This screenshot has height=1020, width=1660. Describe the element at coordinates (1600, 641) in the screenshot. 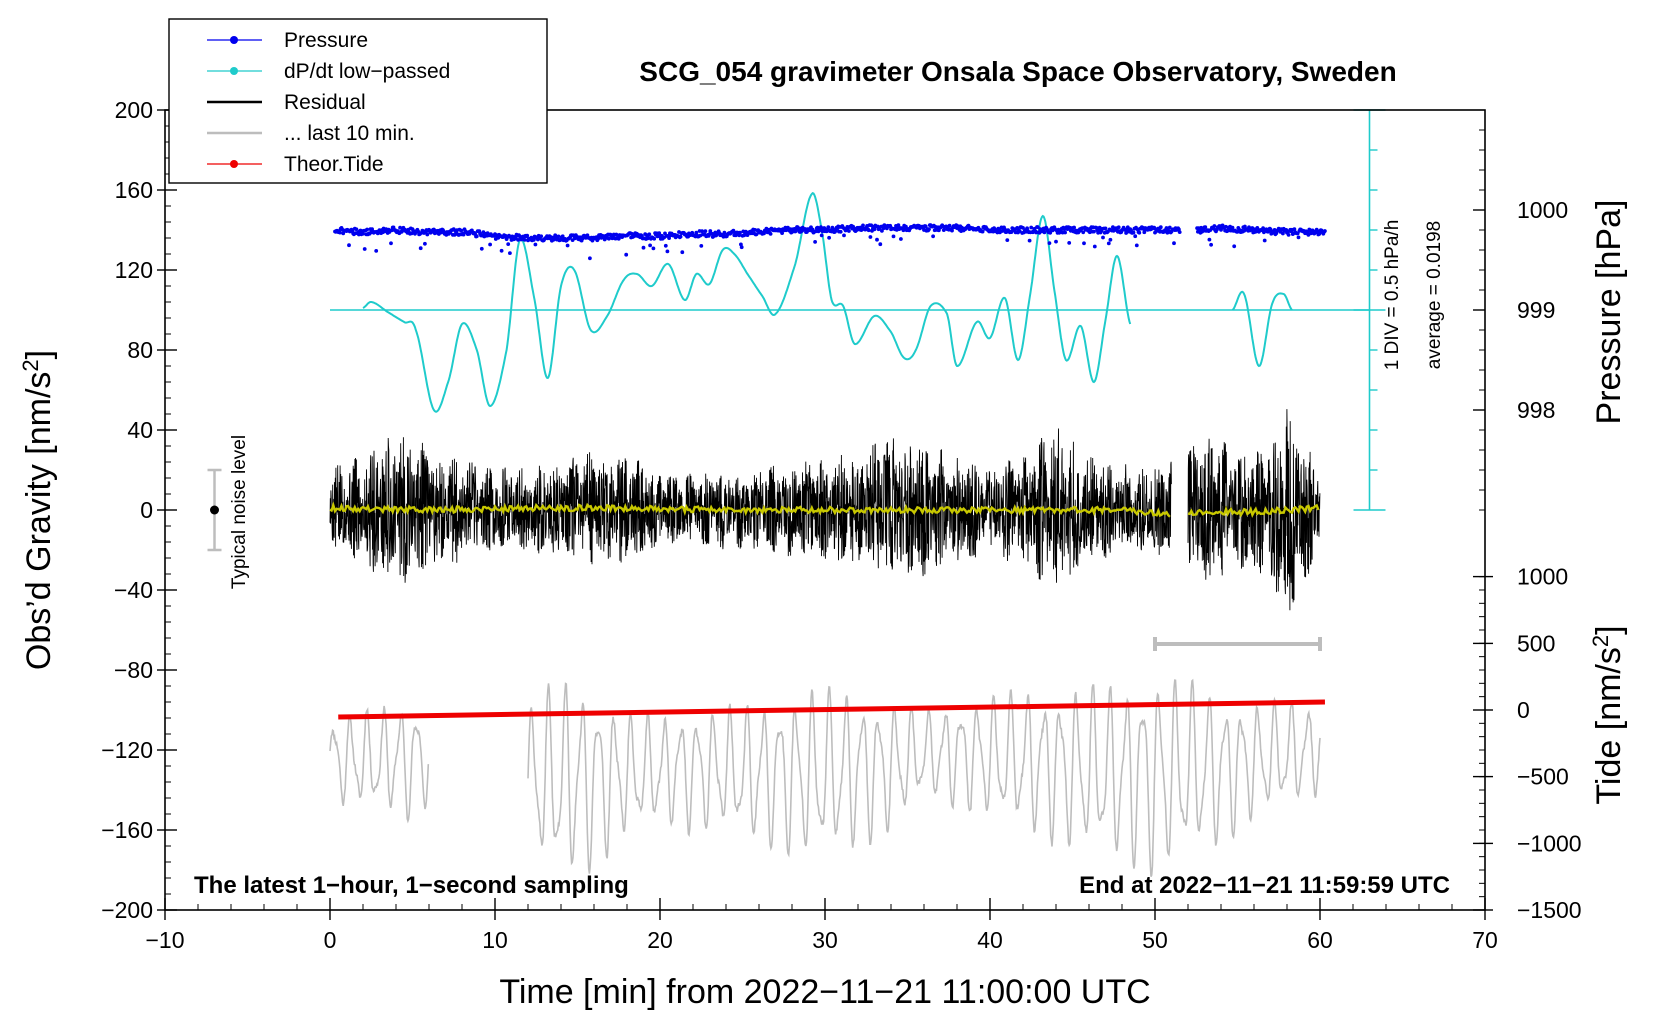

I see `tide-axis-label-superscript: 2` at that location.